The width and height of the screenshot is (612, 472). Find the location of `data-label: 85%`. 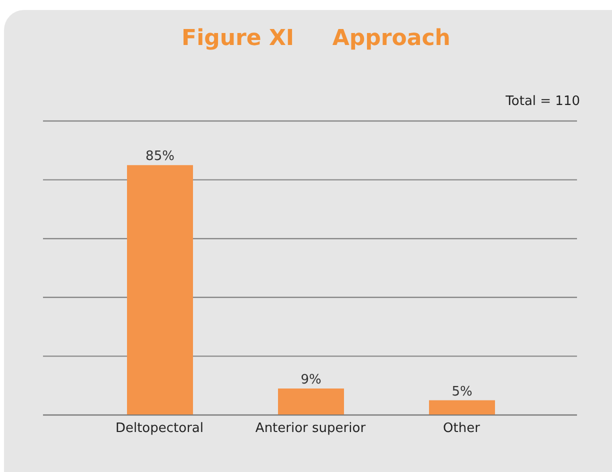

data-label: 85% is located at coordinates (160, 156).